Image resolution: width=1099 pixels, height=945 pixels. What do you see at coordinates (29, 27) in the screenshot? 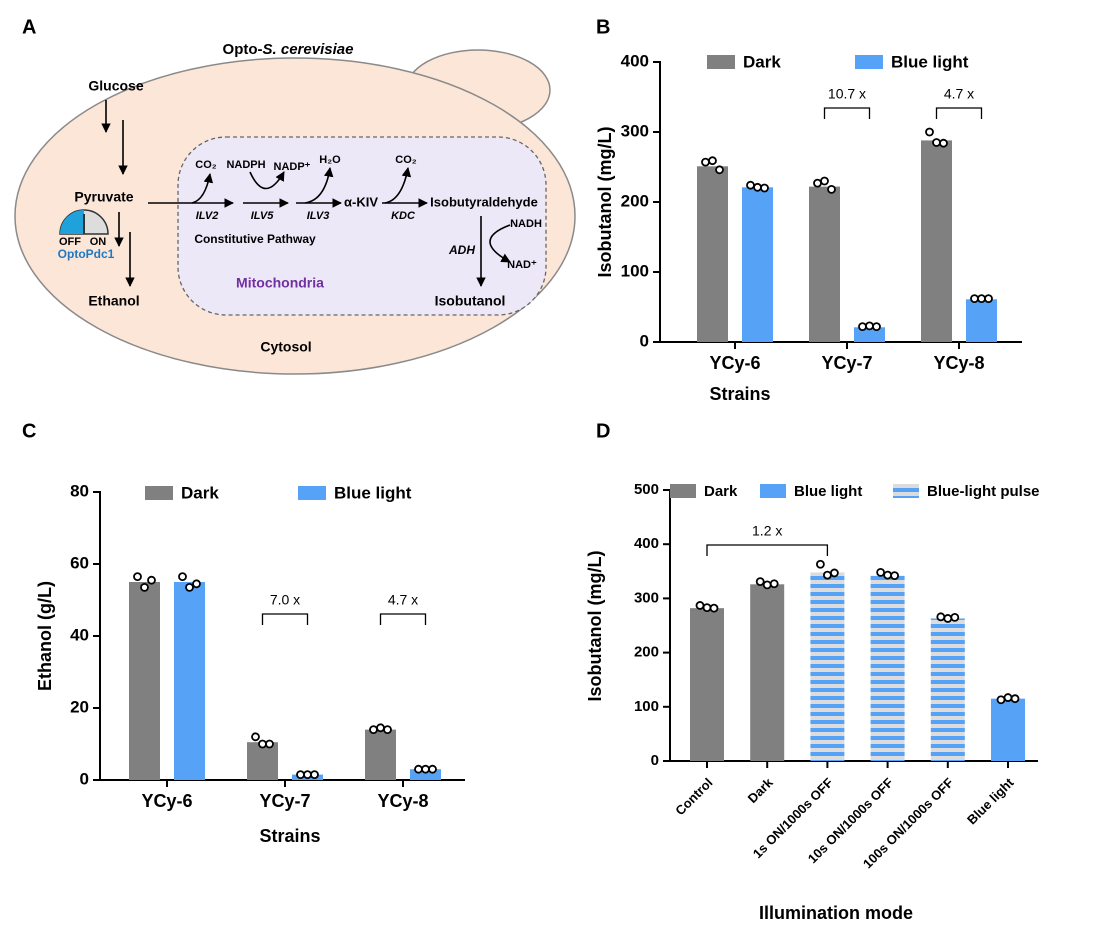
I see `panel-label: A` at bounding box center [29, 27].